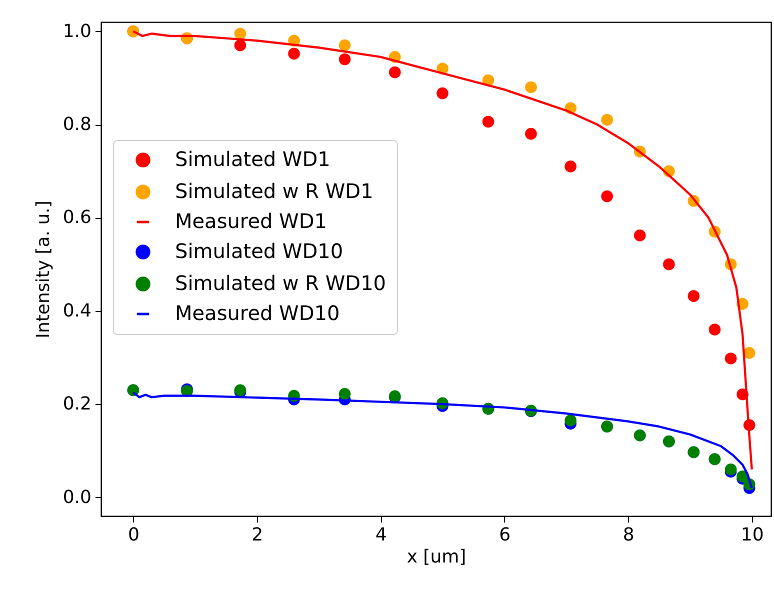  Describe the element at coordinates (259, 251) in the screenshot. I see `legend-label: Simulated WD10` at that location.